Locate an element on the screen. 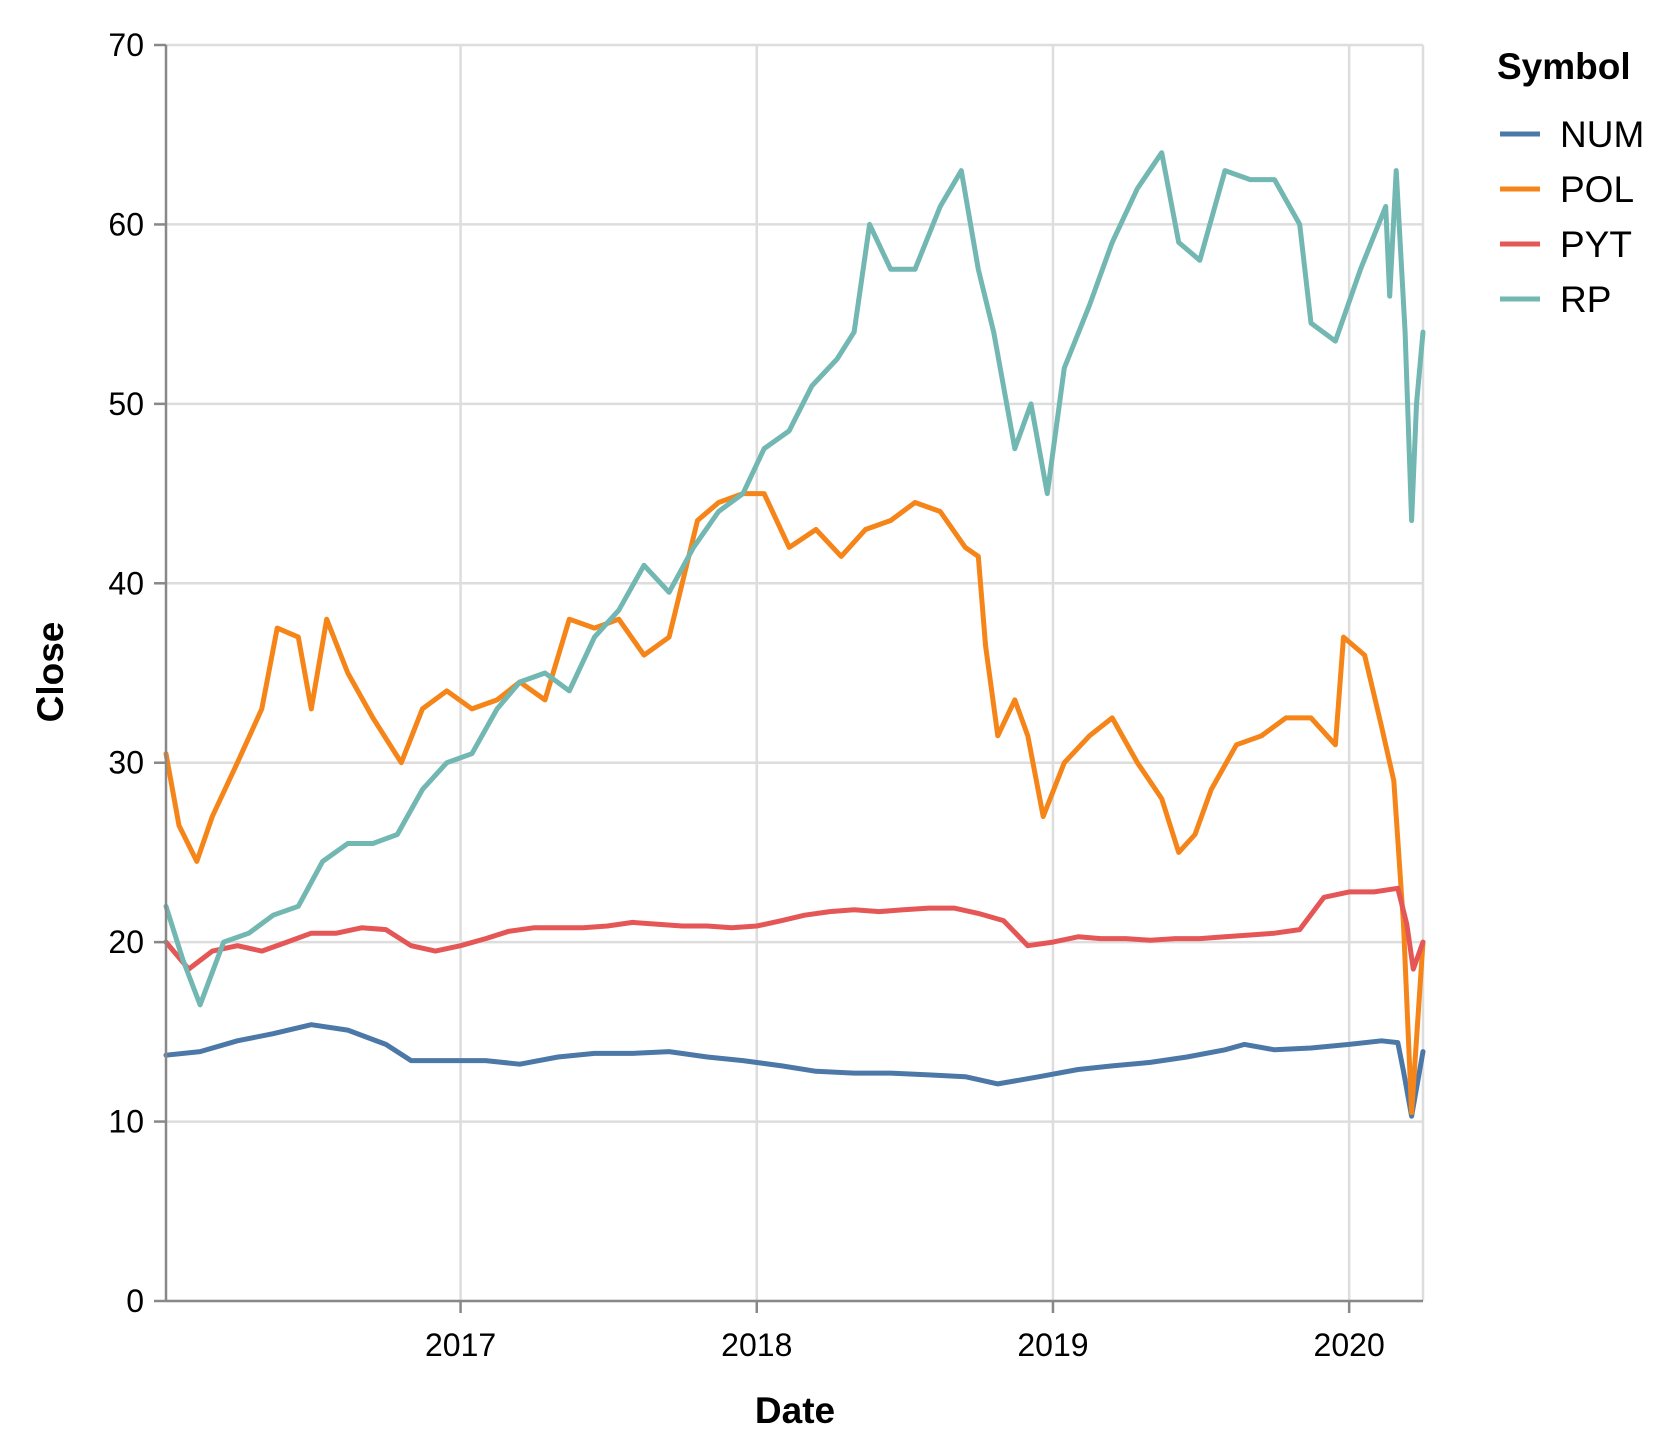 Image resolution: width=1674 pixels, height=1445 pixels. y-tick-label: 70 is located at coordinates (126, 45).